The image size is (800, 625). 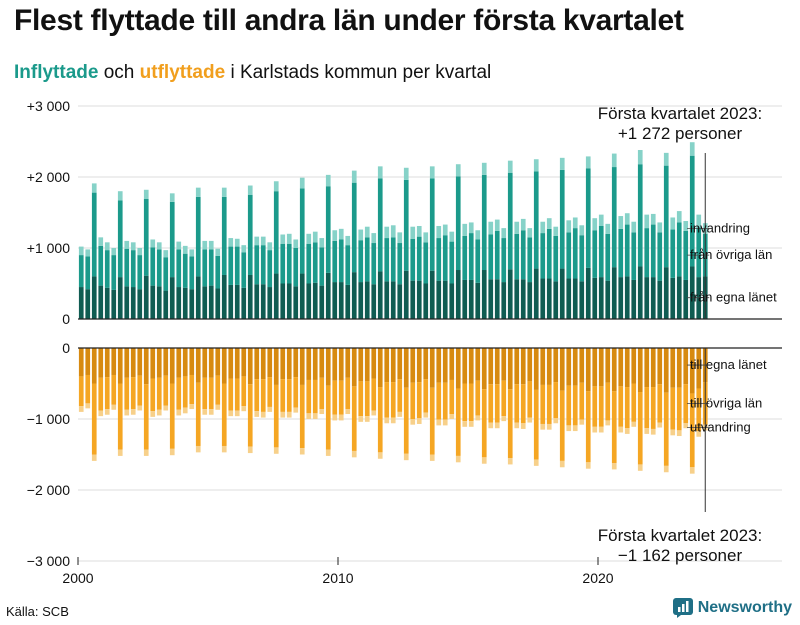 What do you see at coordinates (119, 72) in the screenshot?
I see `subtitle-och: och` at bounding box center [119, 72].